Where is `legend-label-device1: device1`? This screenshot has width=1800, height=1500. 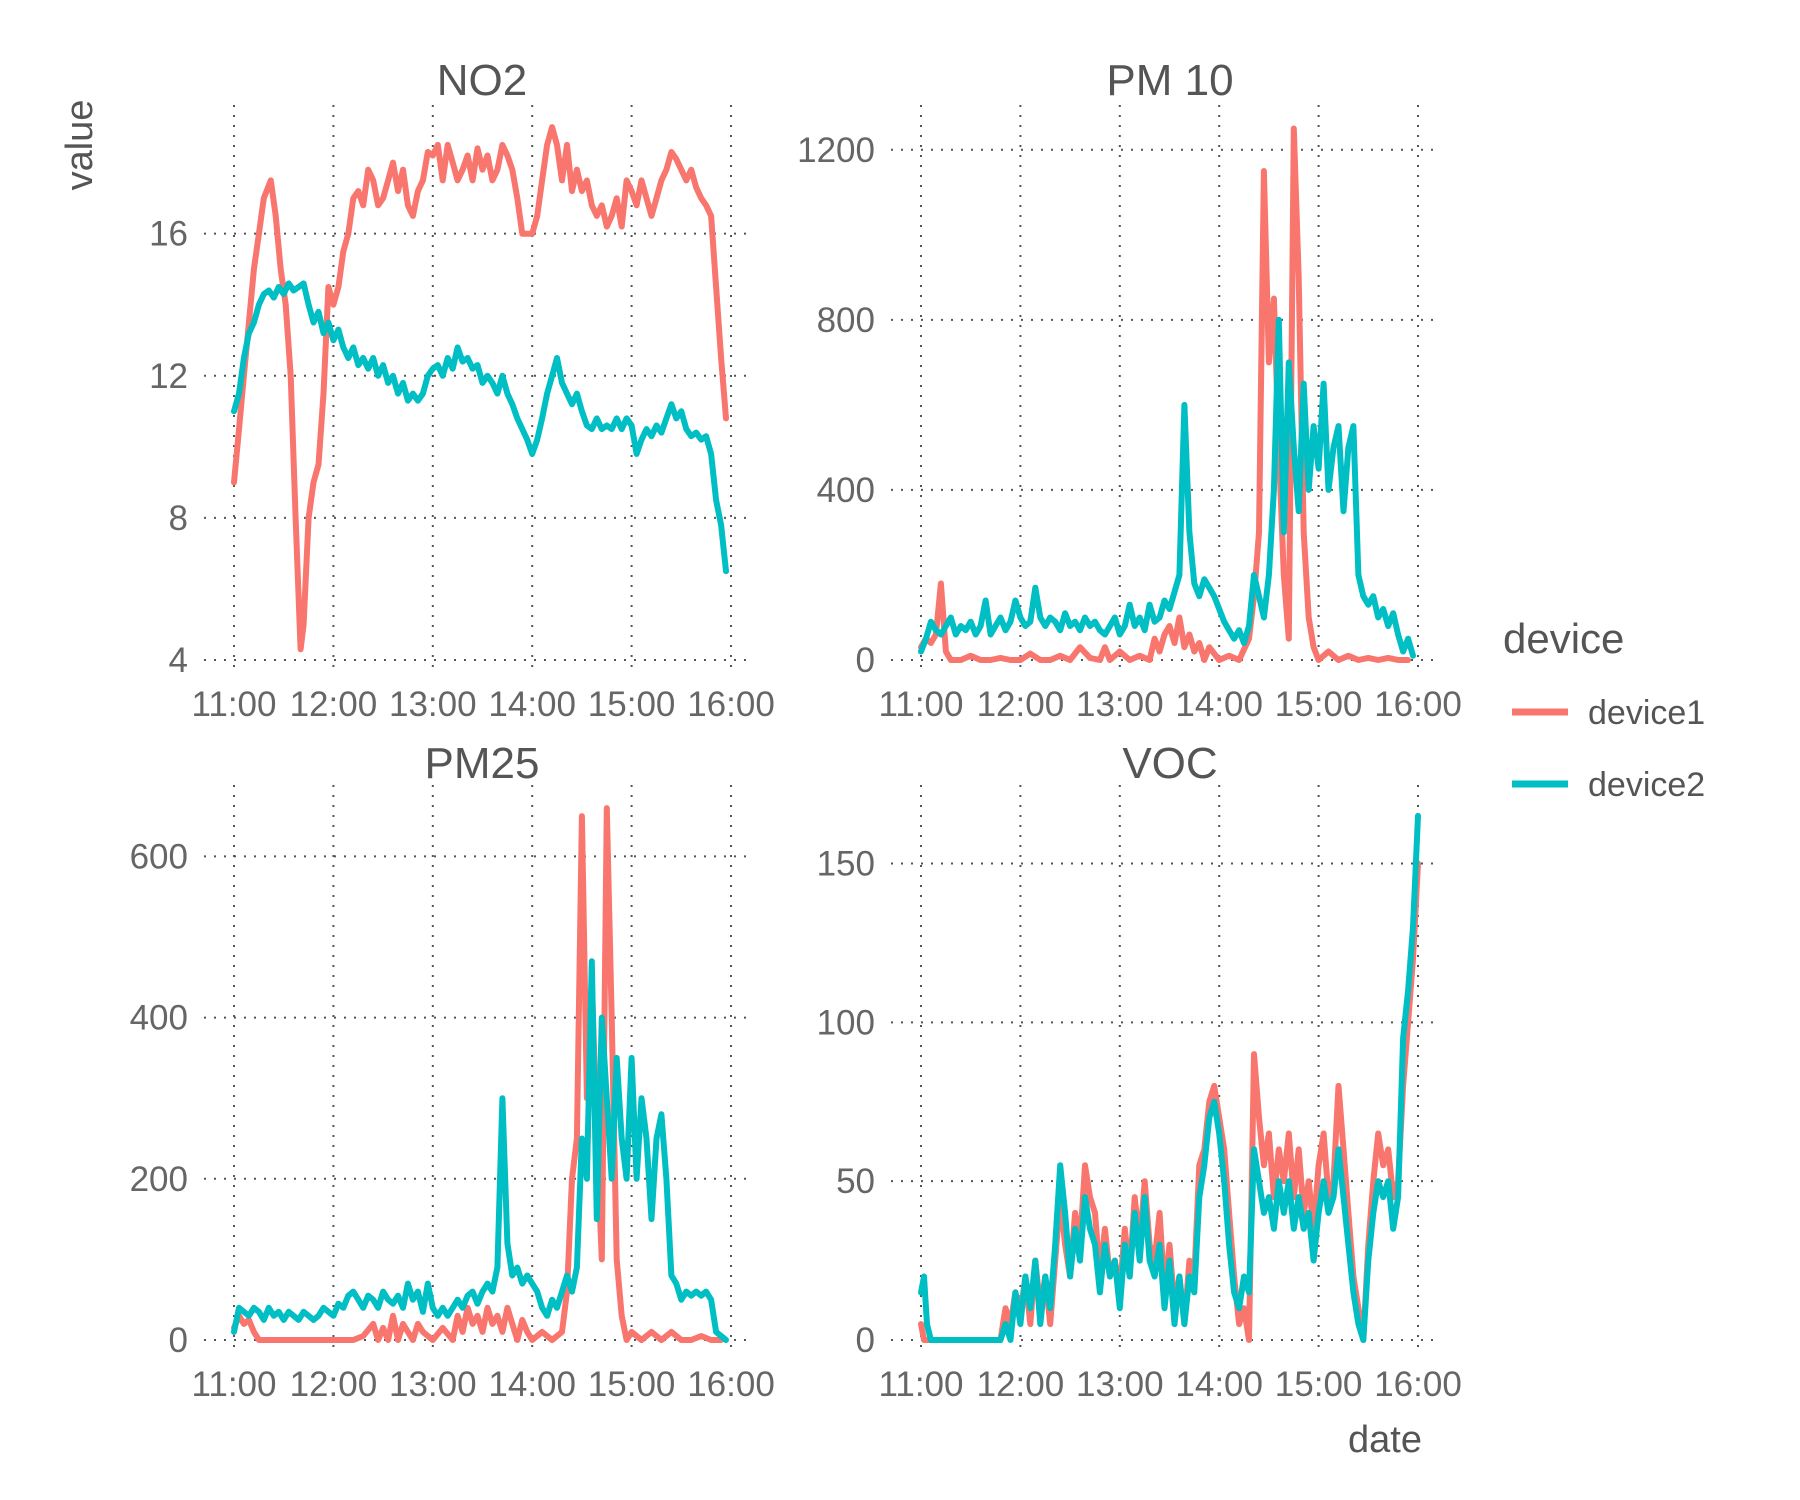
legend-label-device1: device1 is located at coordinates (1646, 713).